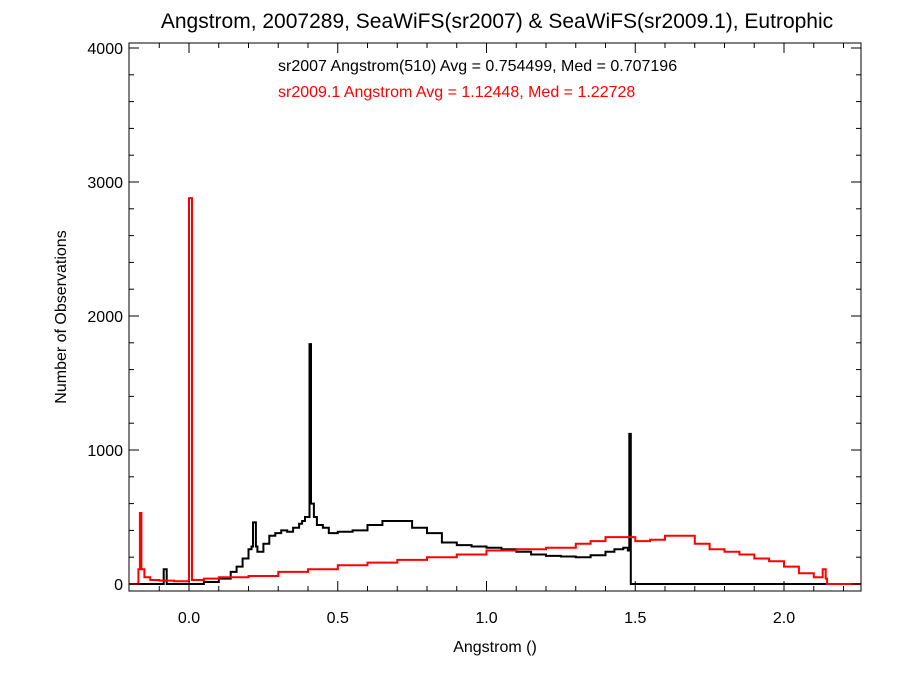 This screenshot has height=675, width=900. Describe the element at coordinates (635, 618) in the screenshot. I see `x-tick-label: 1.5` at that location.